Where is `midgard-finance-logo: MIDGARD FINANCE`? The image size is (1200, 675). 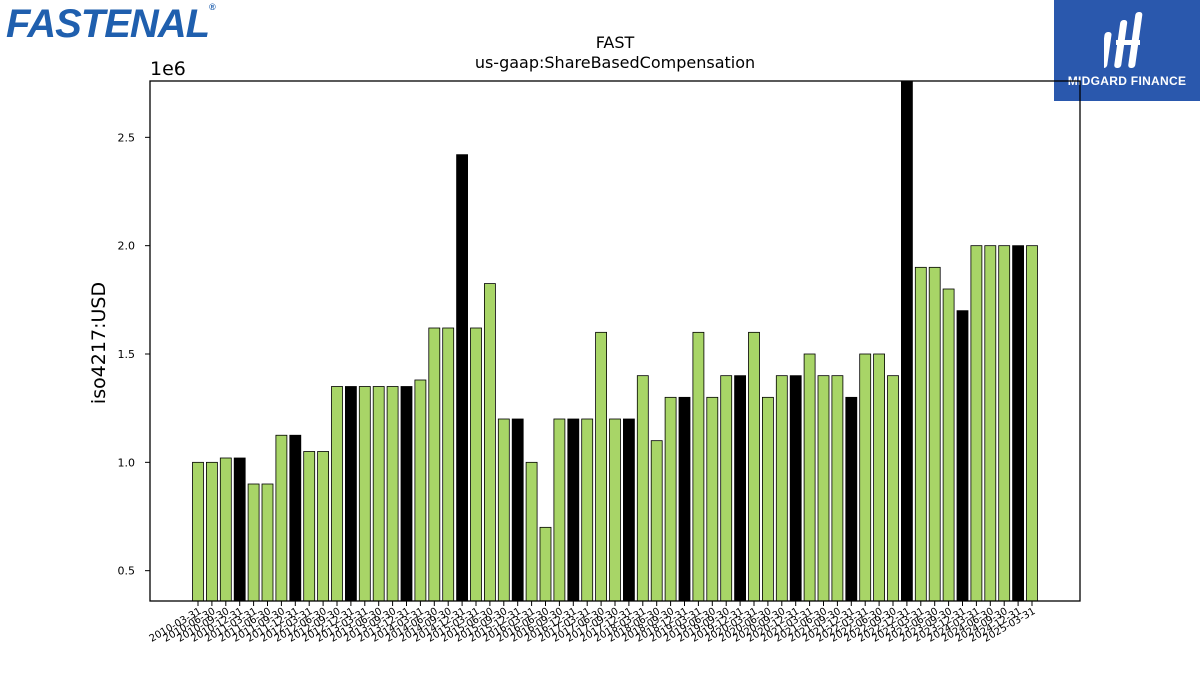
midgard-finance-logo: MIDGARD FINANCE is located at coordinates (1127, 50).